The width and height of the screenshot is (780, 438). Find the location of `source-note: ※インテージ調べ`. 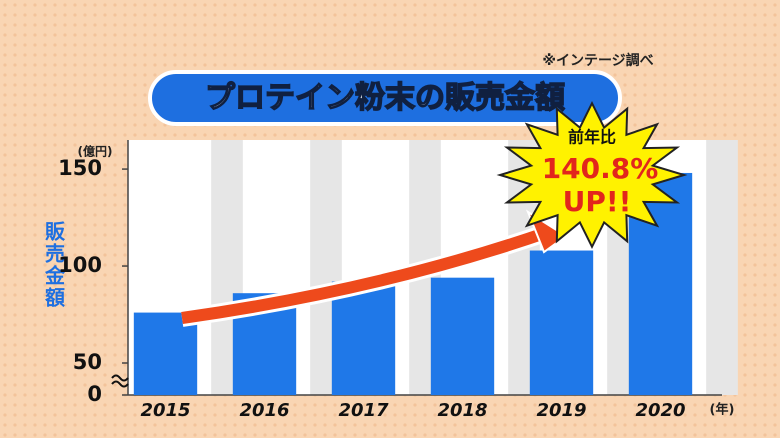

source-note: ※インテージ調べ is located at coordinates (597, 60).